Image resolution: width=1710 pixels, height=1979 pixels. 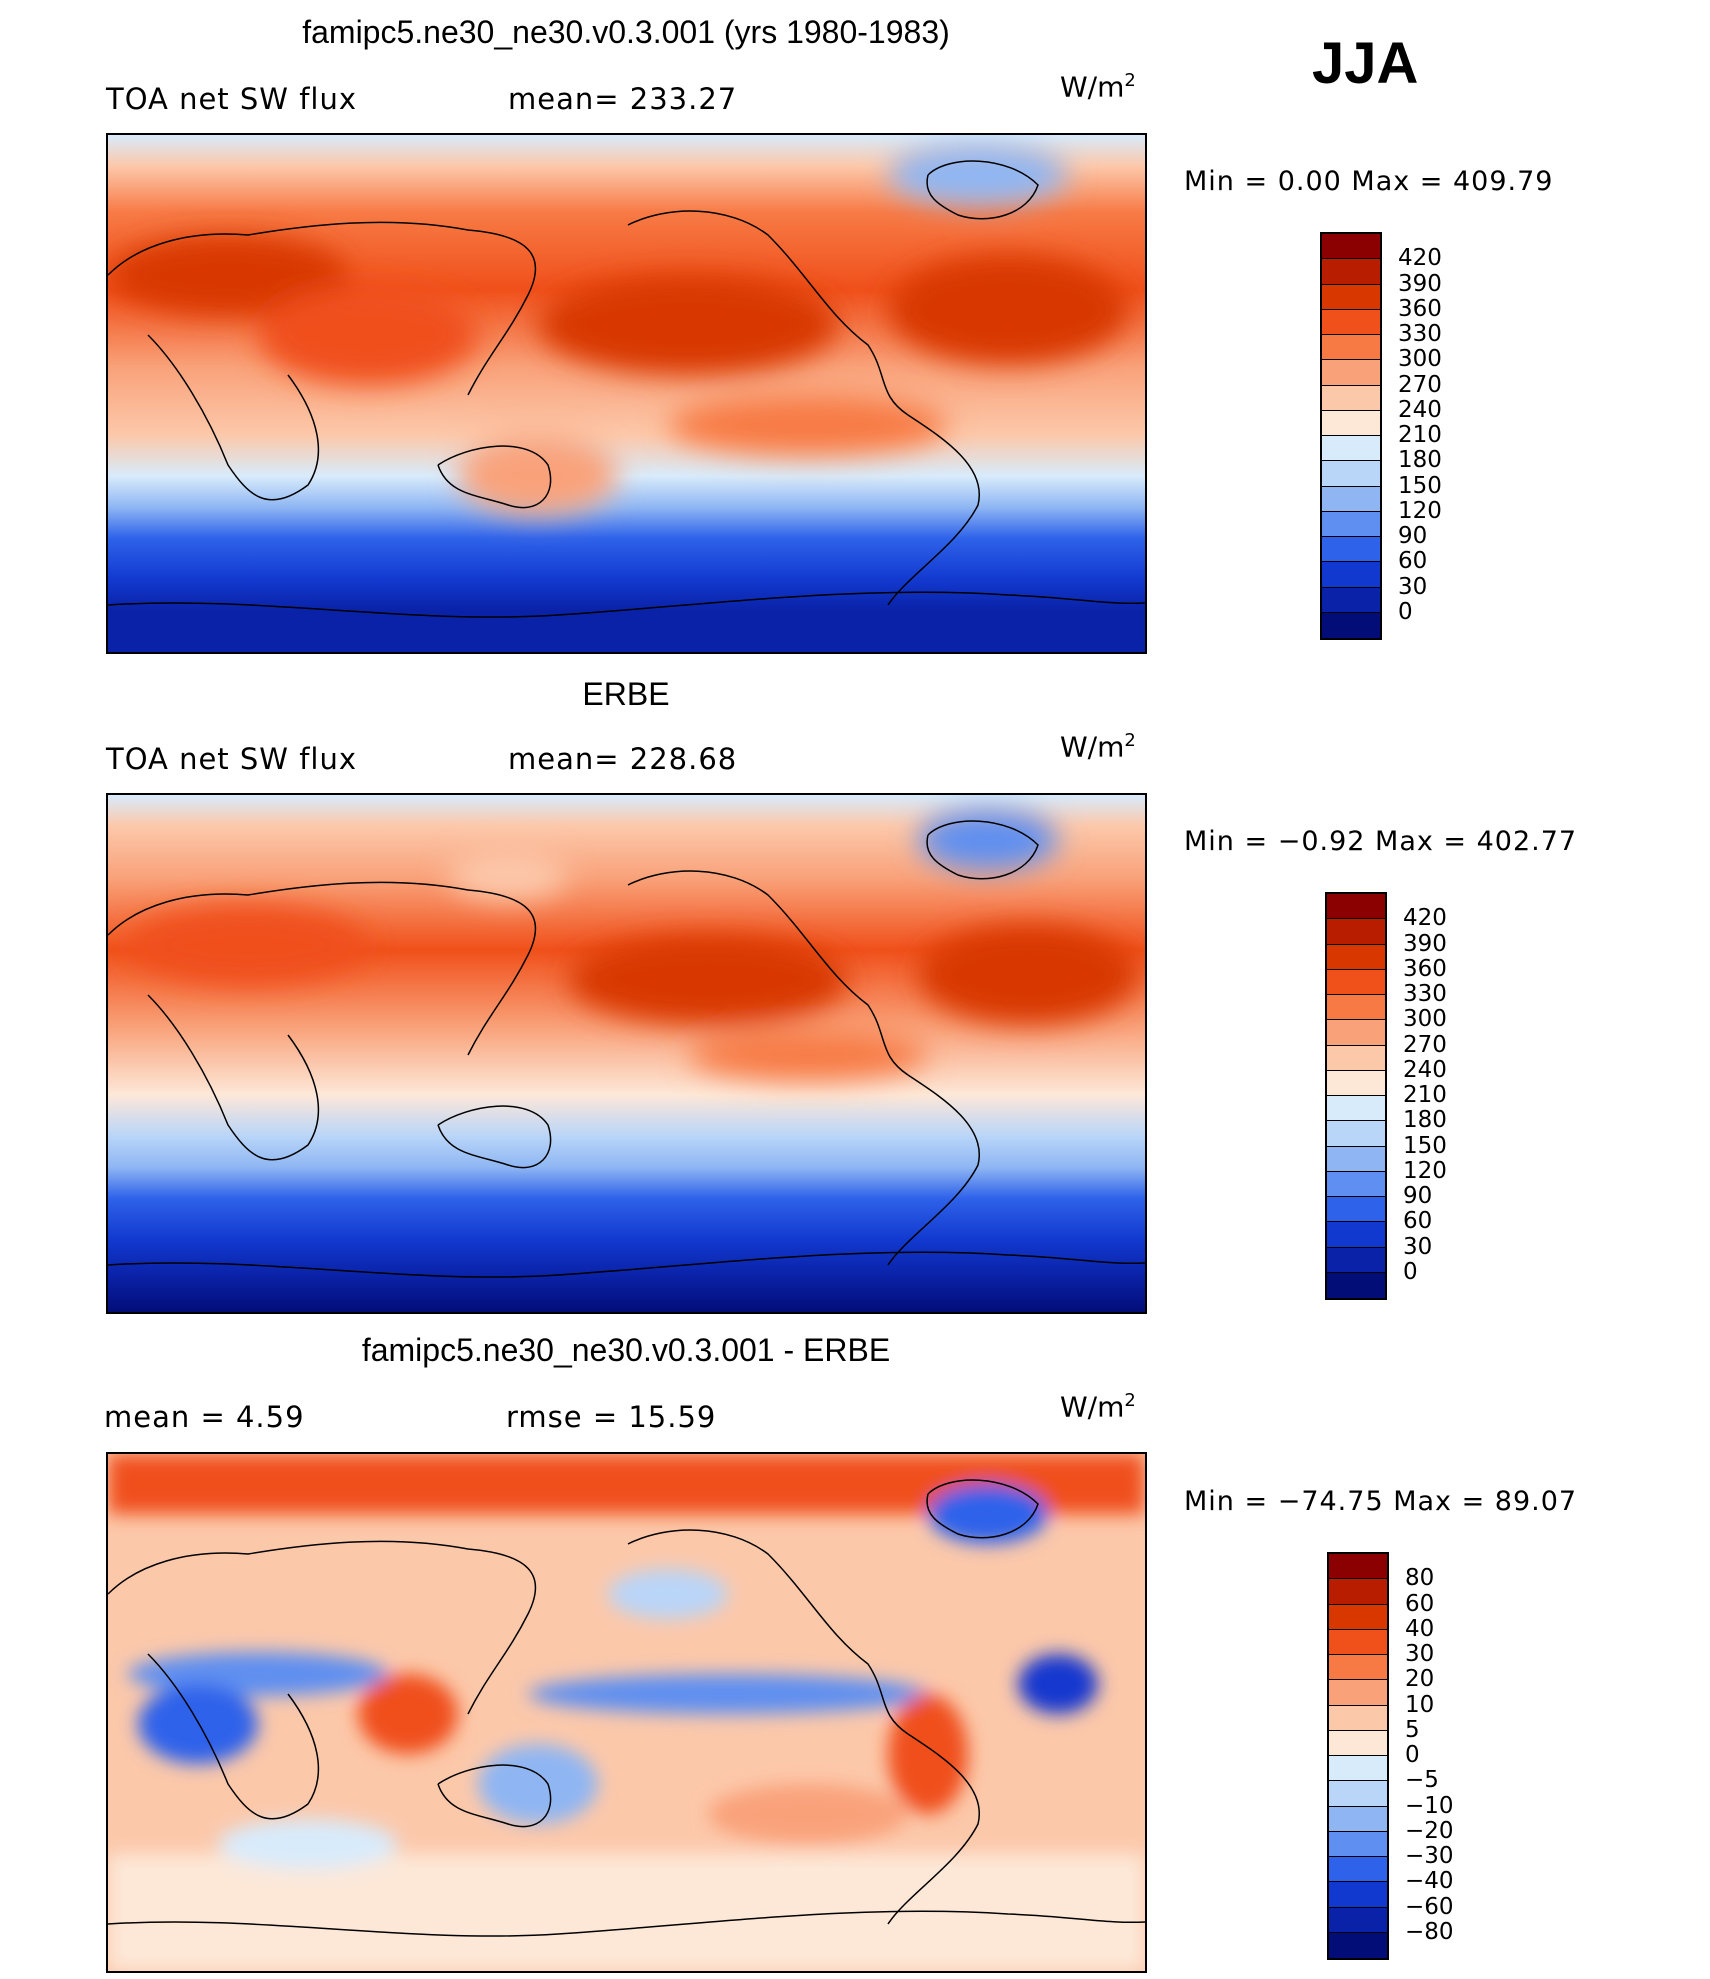 What do you see at coordinates (626, 1350) in the screenshot?
I see `panel-3-title: famipc5.ne30_ne30.v0.3.001 - ERBE` at bounding box center [626, 1350].